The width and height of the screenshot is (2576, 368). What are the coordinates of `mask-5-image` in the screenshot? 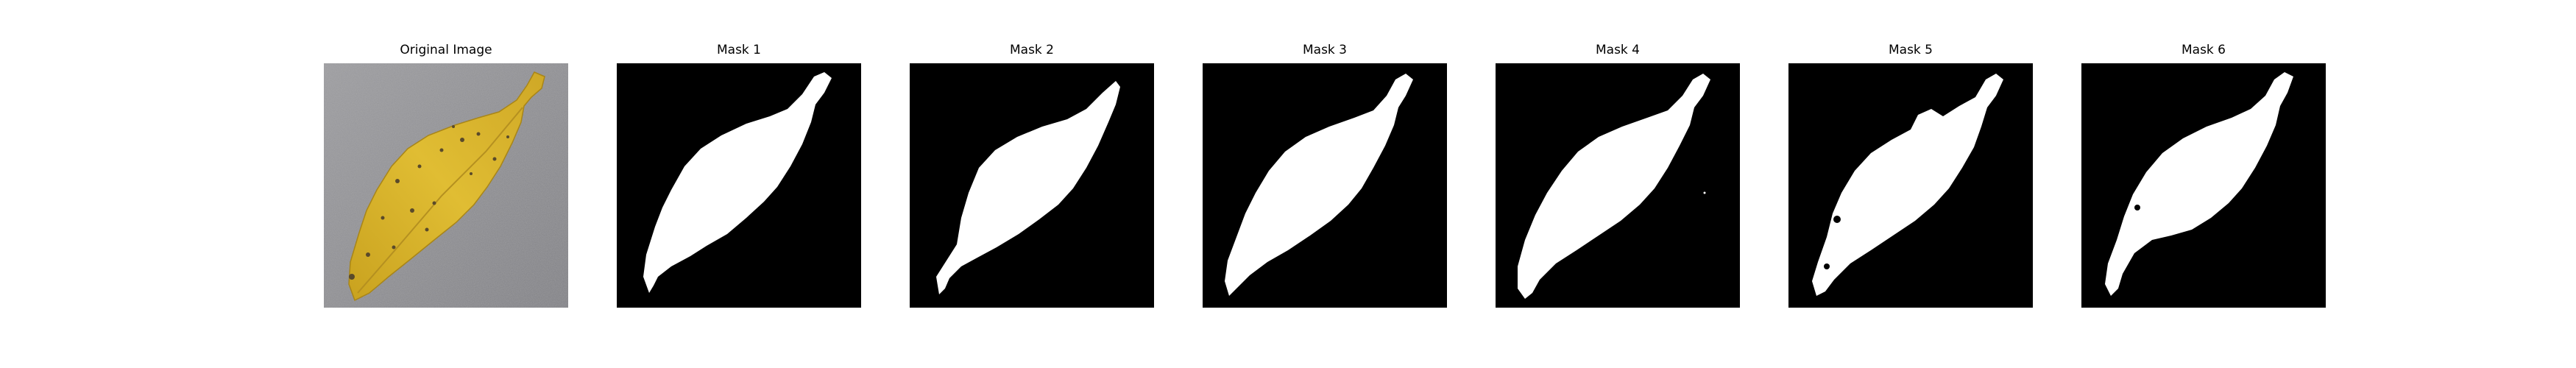 It's located at (1910, 185).